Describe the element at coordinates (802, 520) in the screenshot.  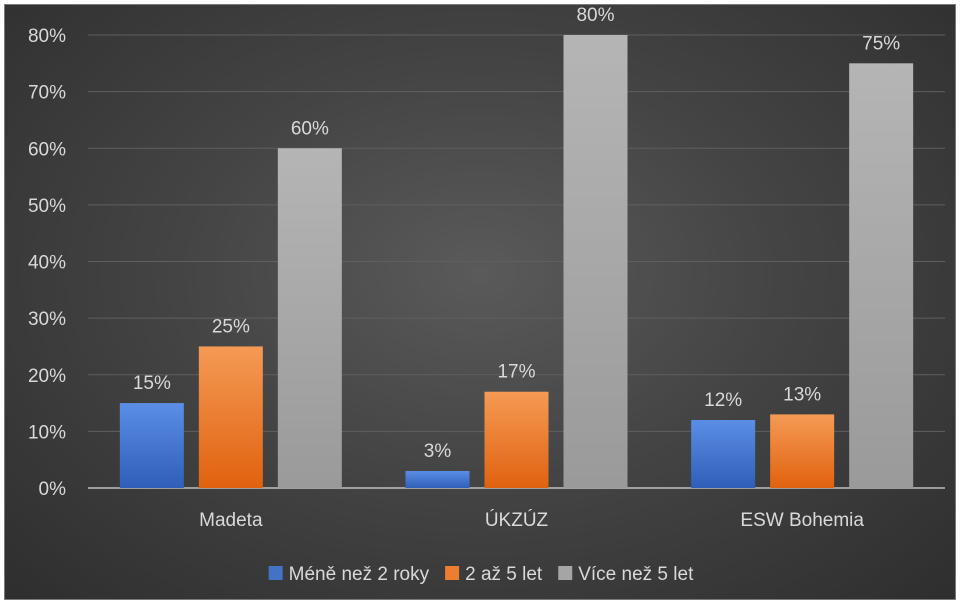
I see `category-label: ESW Bohemia` at that location.